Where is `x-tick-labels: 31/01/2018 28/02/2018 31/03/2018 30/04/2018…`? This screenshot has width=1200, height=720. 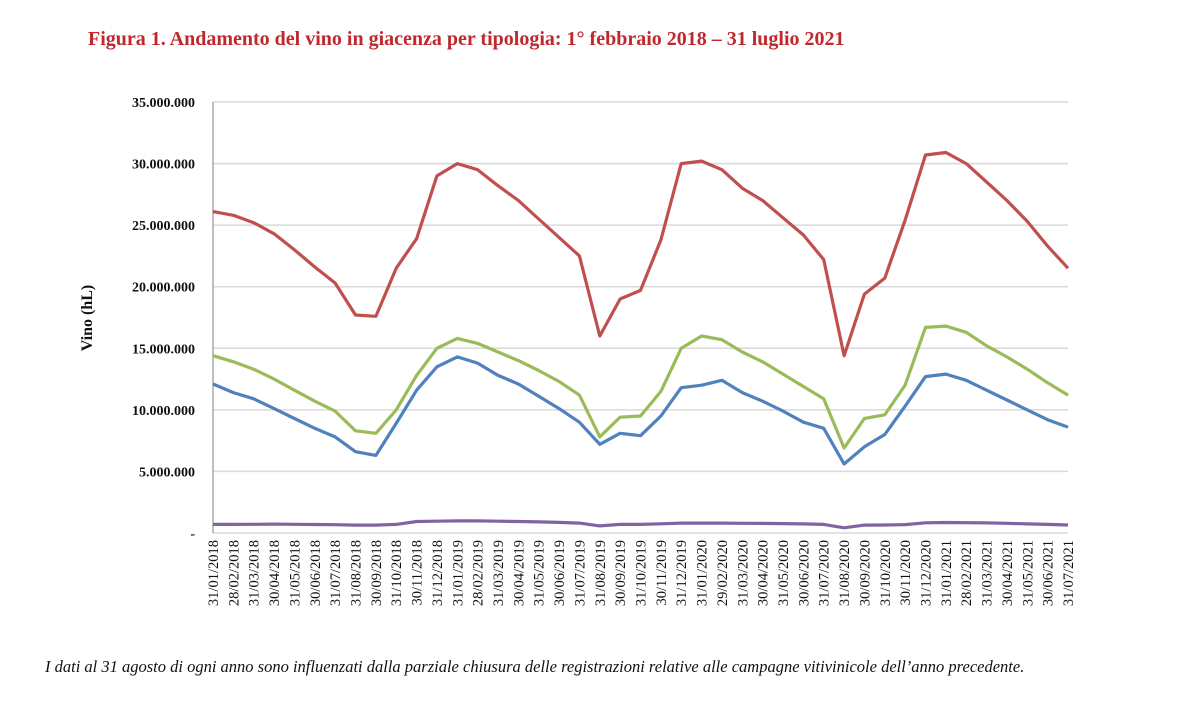 x-tick-labels: 31/01/2018 28/02/2018 31/03/2018 30/04/2018… is located at coordinates (641, 573).